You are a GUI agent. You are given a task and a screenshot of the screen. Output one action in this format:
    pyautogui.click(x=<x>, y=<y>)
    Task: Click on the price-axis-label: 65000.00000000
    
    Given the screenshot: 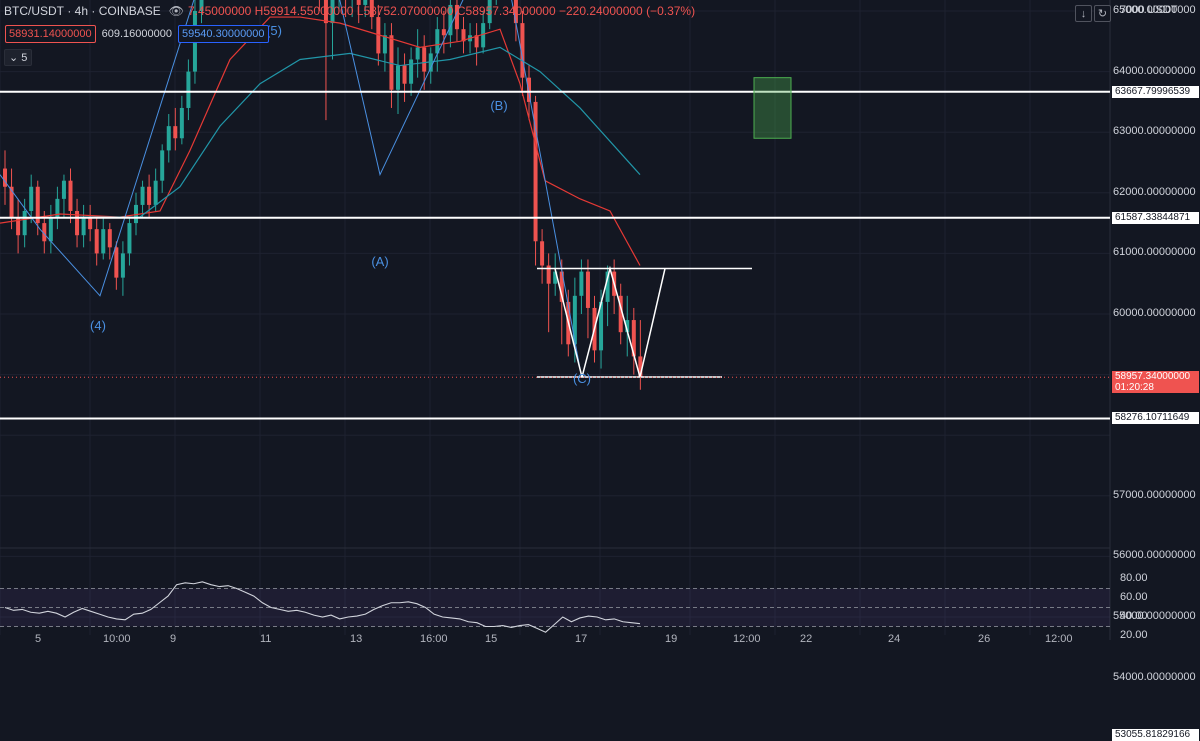 What is the action you would take?
    pyautogui.click(x=1154, y=10)
    